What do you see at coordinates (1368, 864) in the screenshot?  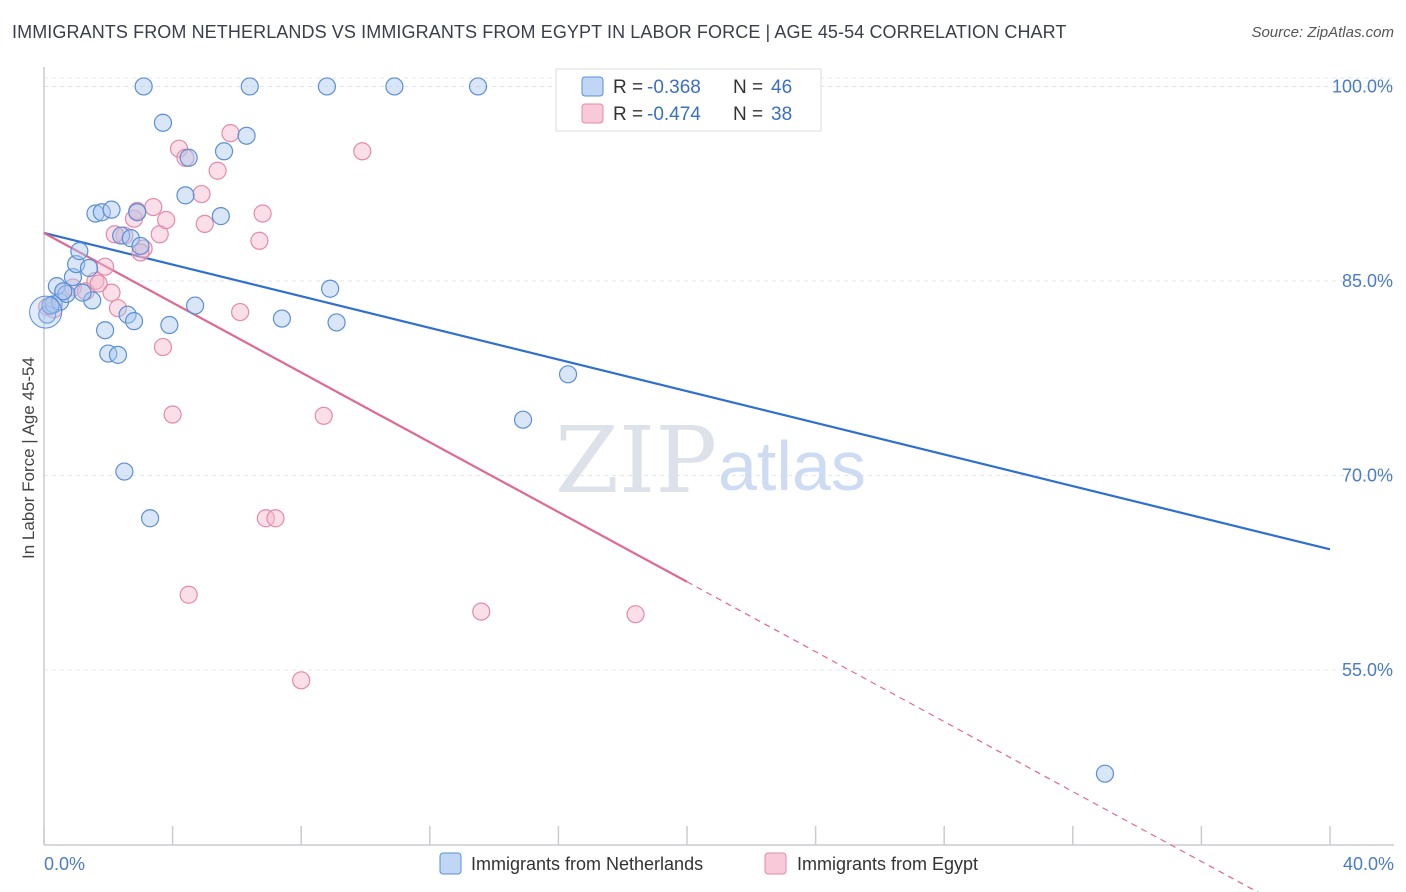 I see `x-tick-label-max: 40.0%` at bounding box center [1368, 864].